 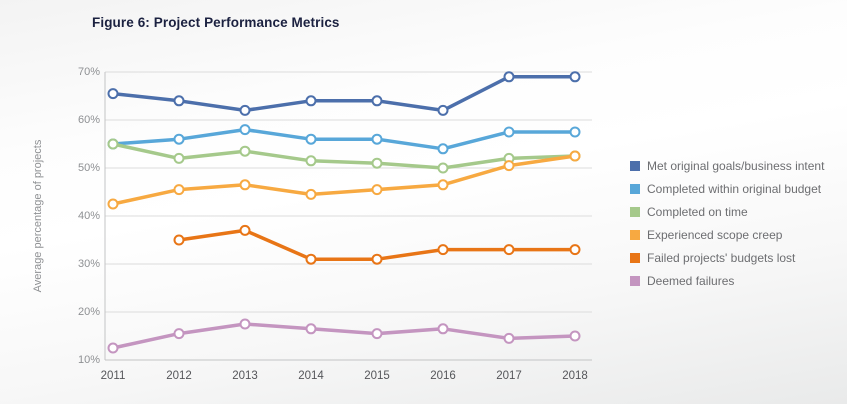 I want to click on legend-label: Completed within original budget, so click(x=734, y=188).